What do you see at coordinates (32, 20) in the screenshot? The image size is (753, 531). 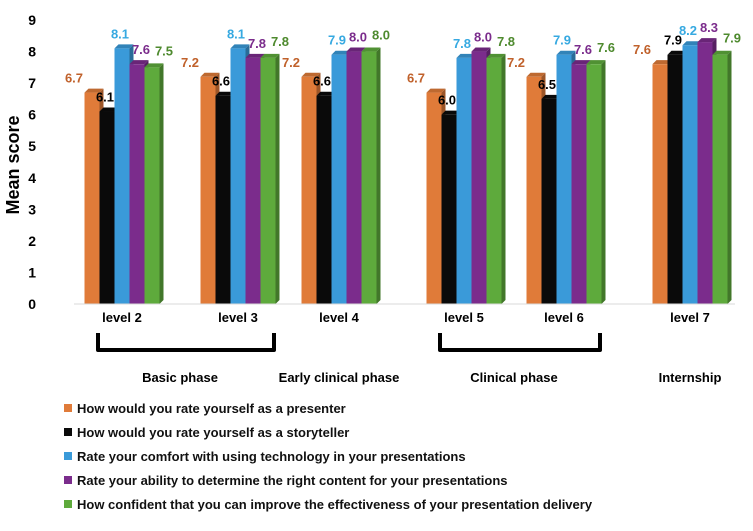 I see `y-tick-label-9: 9` at bounding box center [32, 20].